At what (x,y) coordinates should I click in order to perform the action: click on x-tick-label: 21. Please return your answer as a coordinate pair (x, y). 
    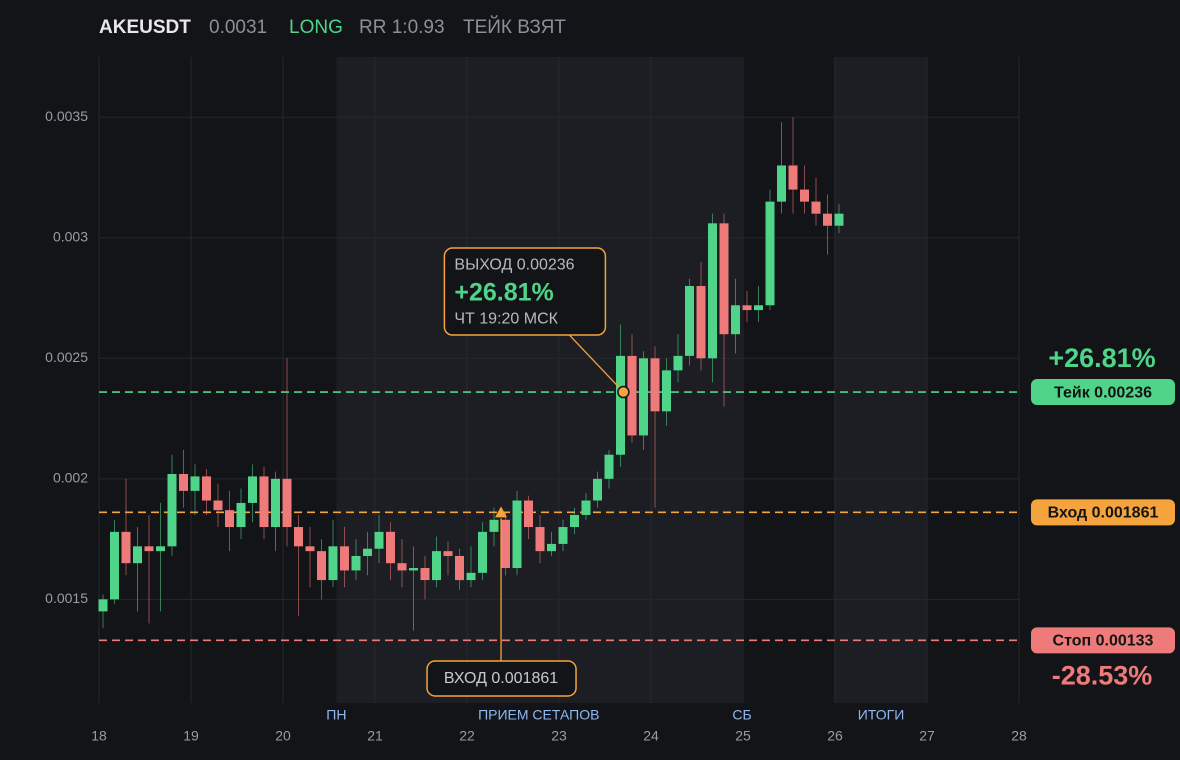
    Looking at the image, I should click on (375, 736).